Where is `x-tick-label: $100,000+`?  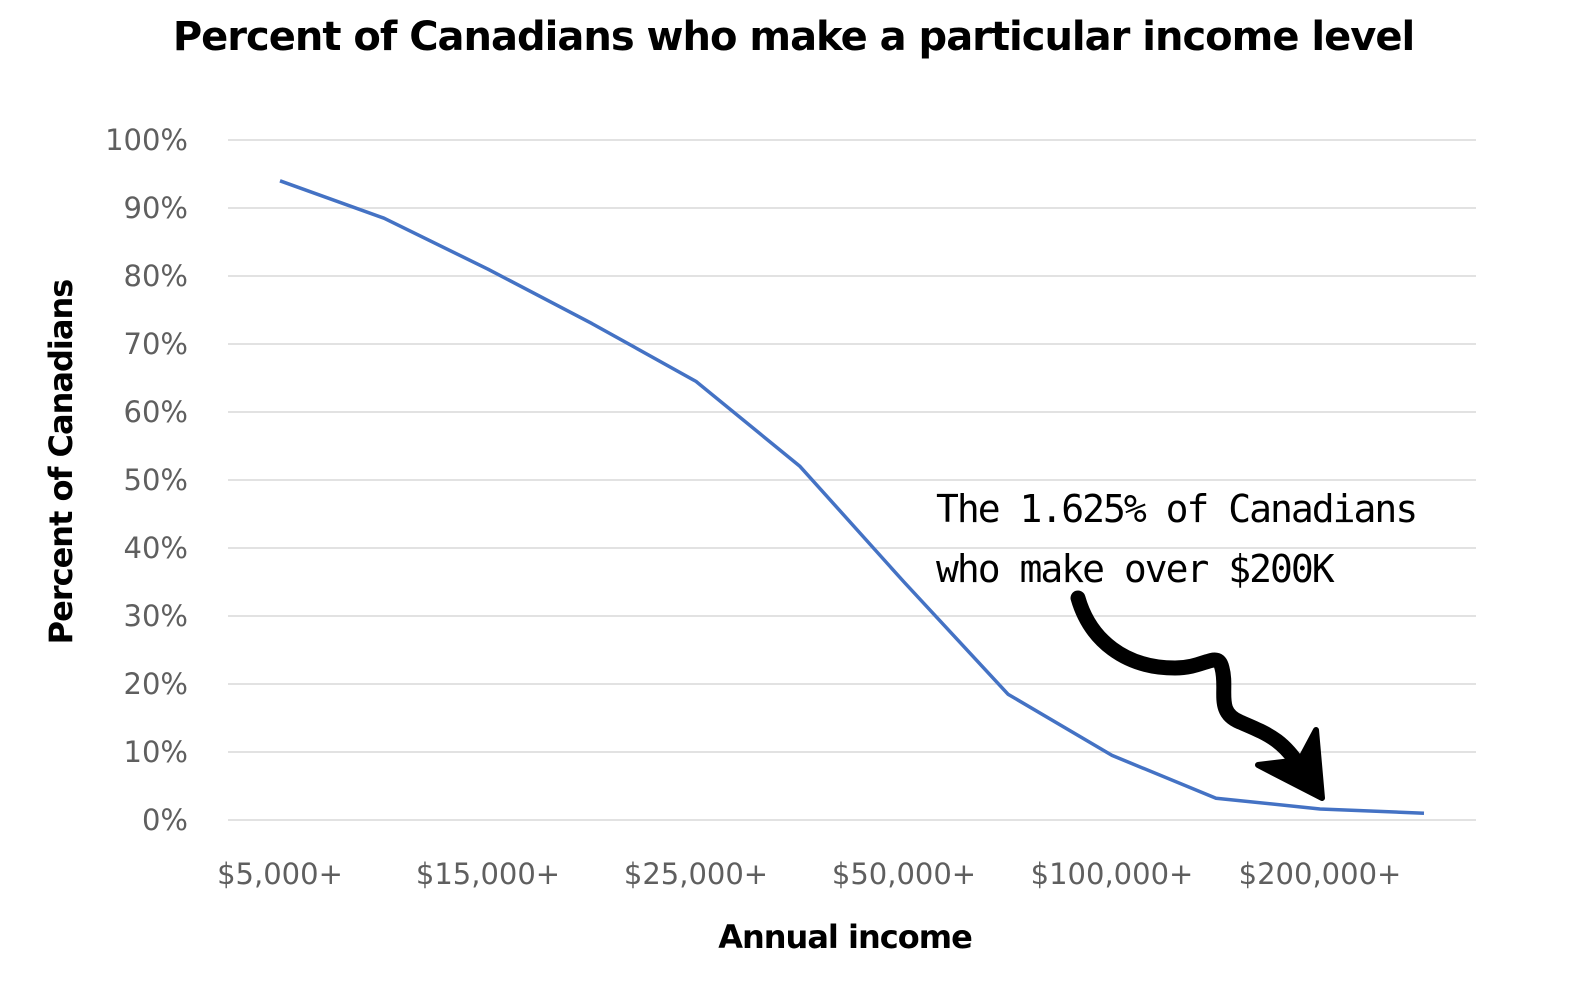 x-tick-label: $100,000+ is located at coordinates (1112, 874).